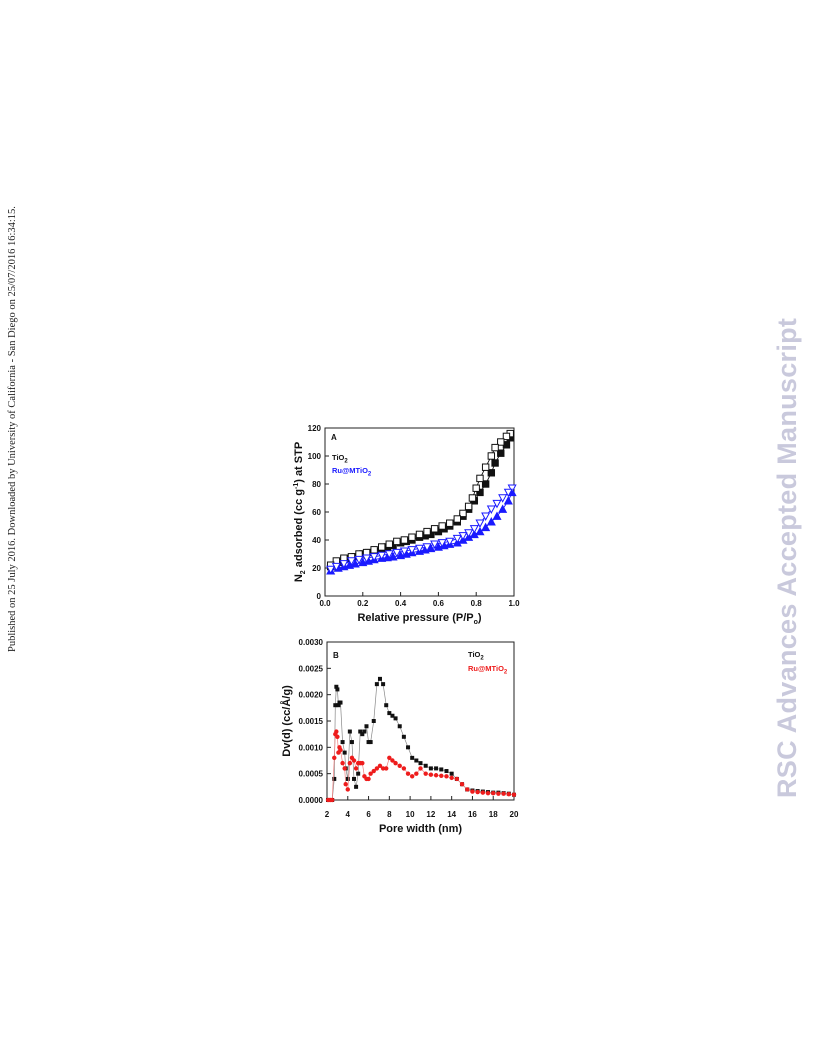  I want to click on y-tick-label: 60, so click(316, 512).